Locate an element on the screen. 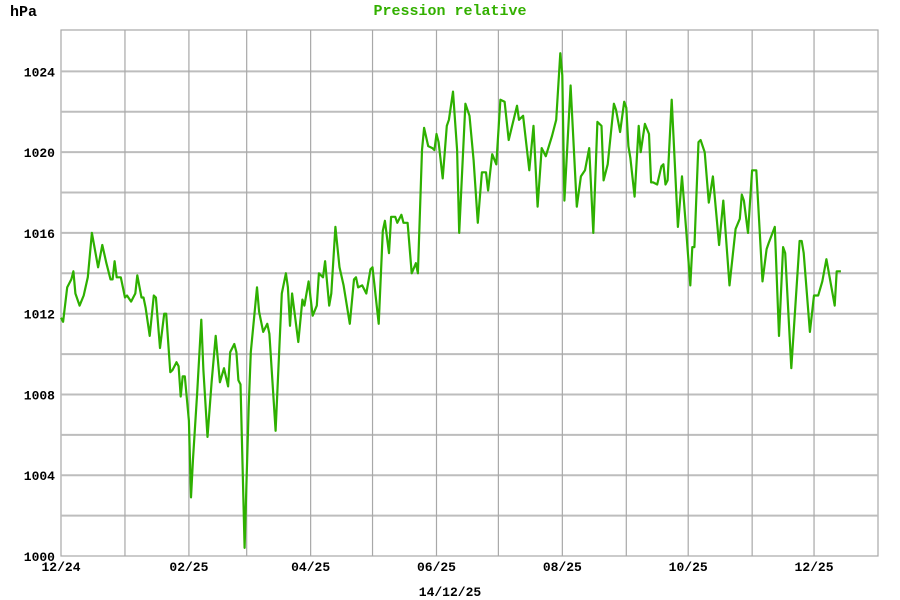 The height and width of the screenshot is (600, 900). x-tick-label: 06/25 is located at coordinates (436, 567).